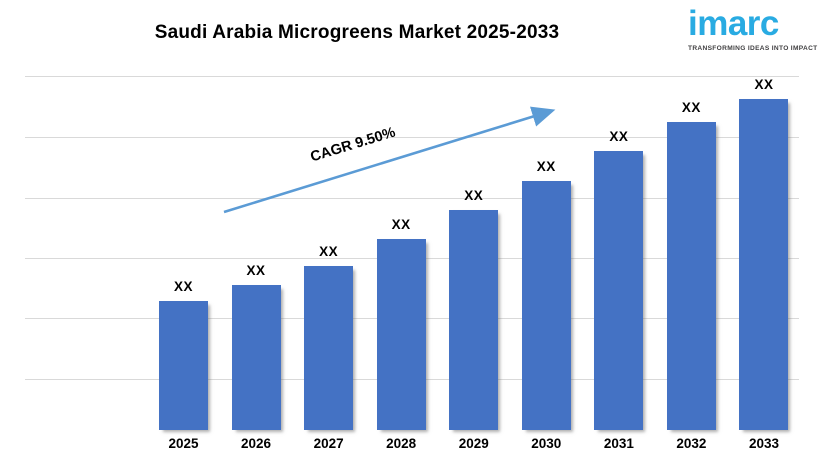 This screenshot has height=460, width=822. I want to click on imarc-logo-tagline: TRANSFORMING IDEAS INTO IMPACT, so click(753, 48).